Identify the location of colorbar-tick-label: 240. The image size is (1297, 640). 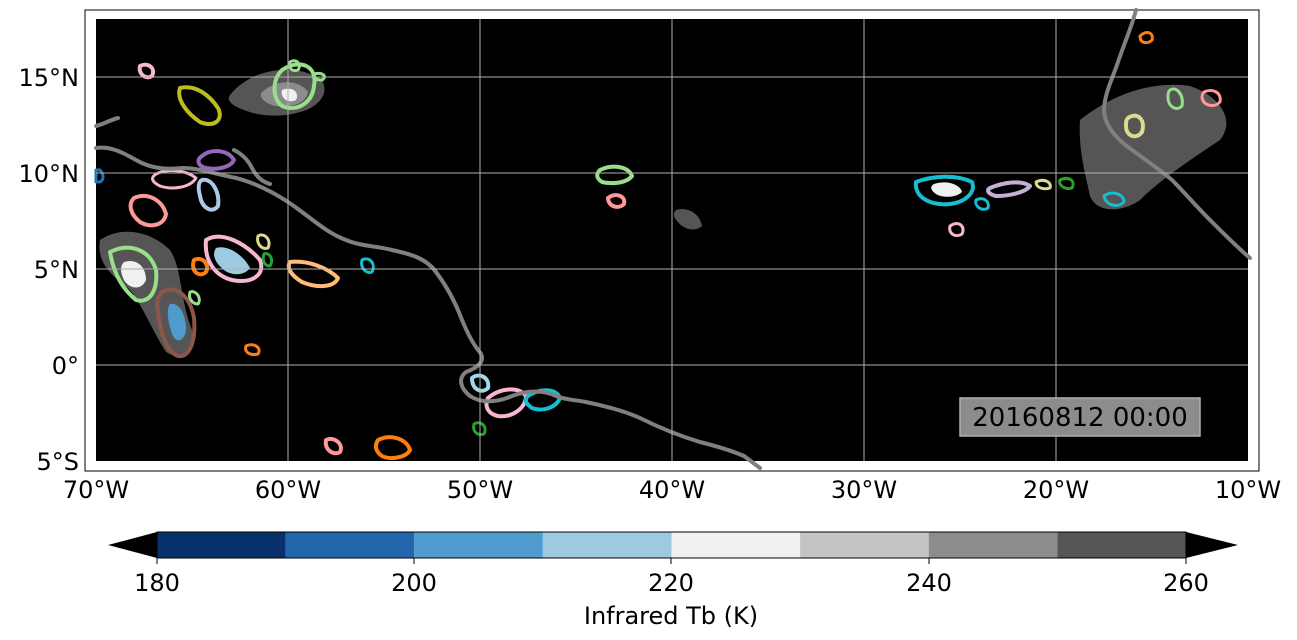
(929, 583).